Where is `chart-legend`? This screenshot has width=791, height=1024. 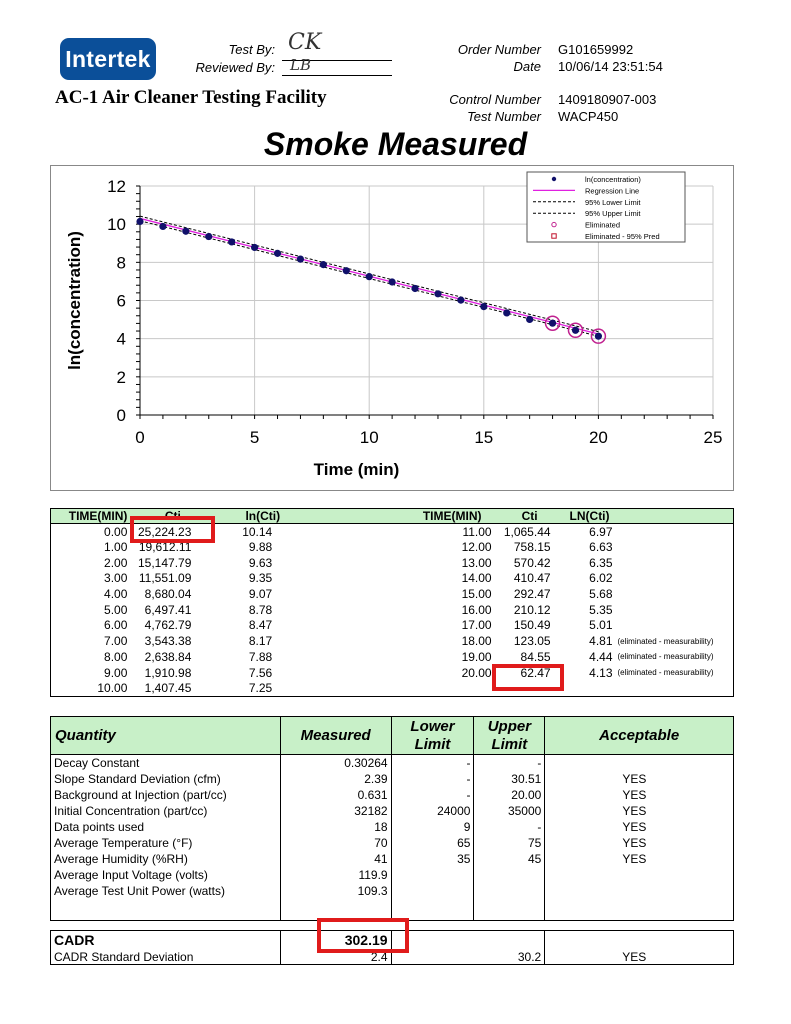 chart-legend is located at coordinates (606, 207).